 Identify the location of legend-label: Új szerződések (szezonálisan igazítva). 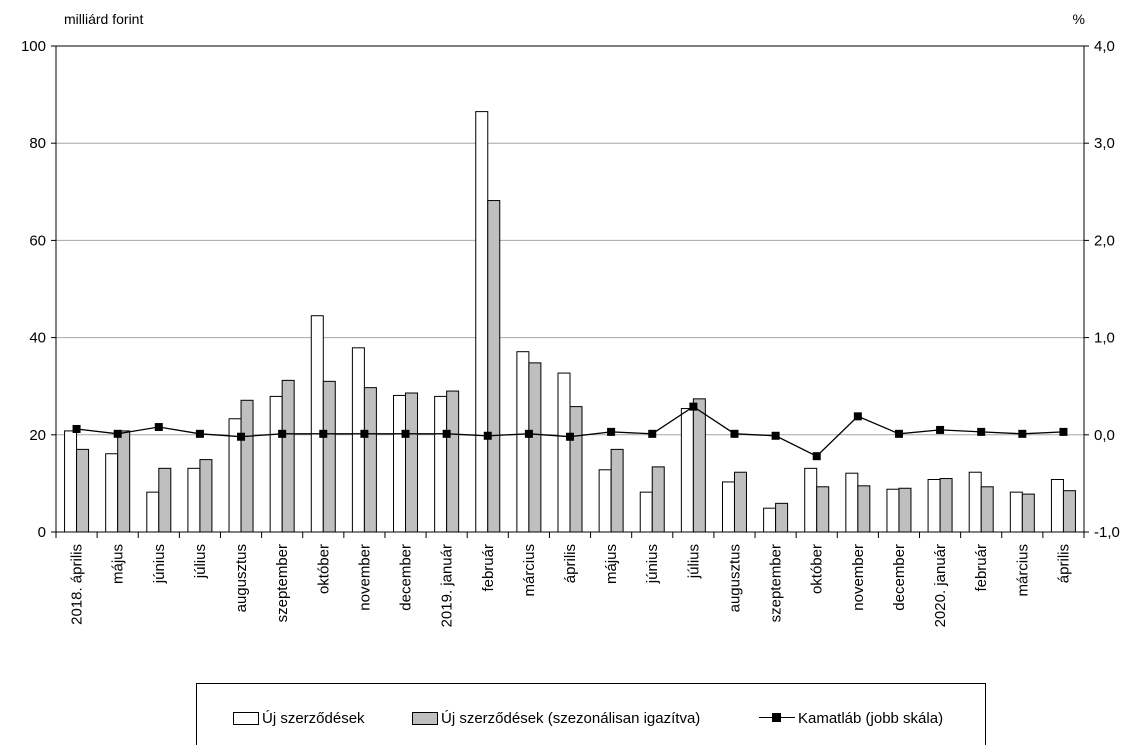
(571, 718).